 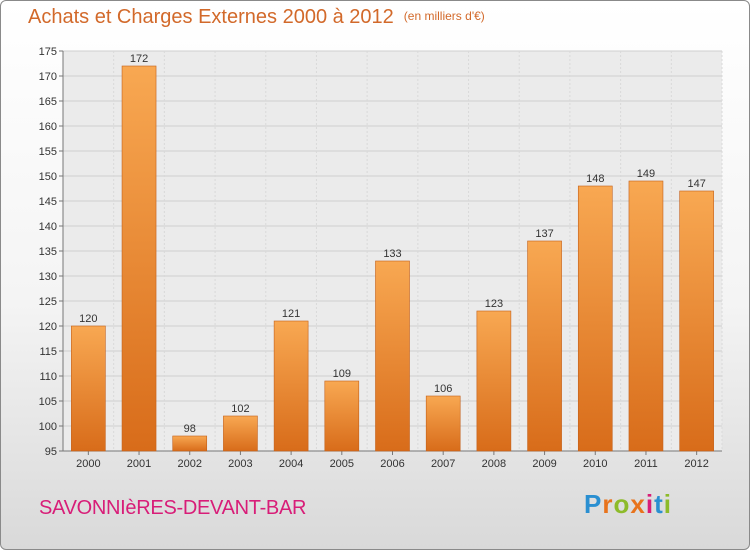 What do you see at coordinates (48, 327) in the screenshot?
I see `y-tick-label: 120` at bounding box center [48, 327].